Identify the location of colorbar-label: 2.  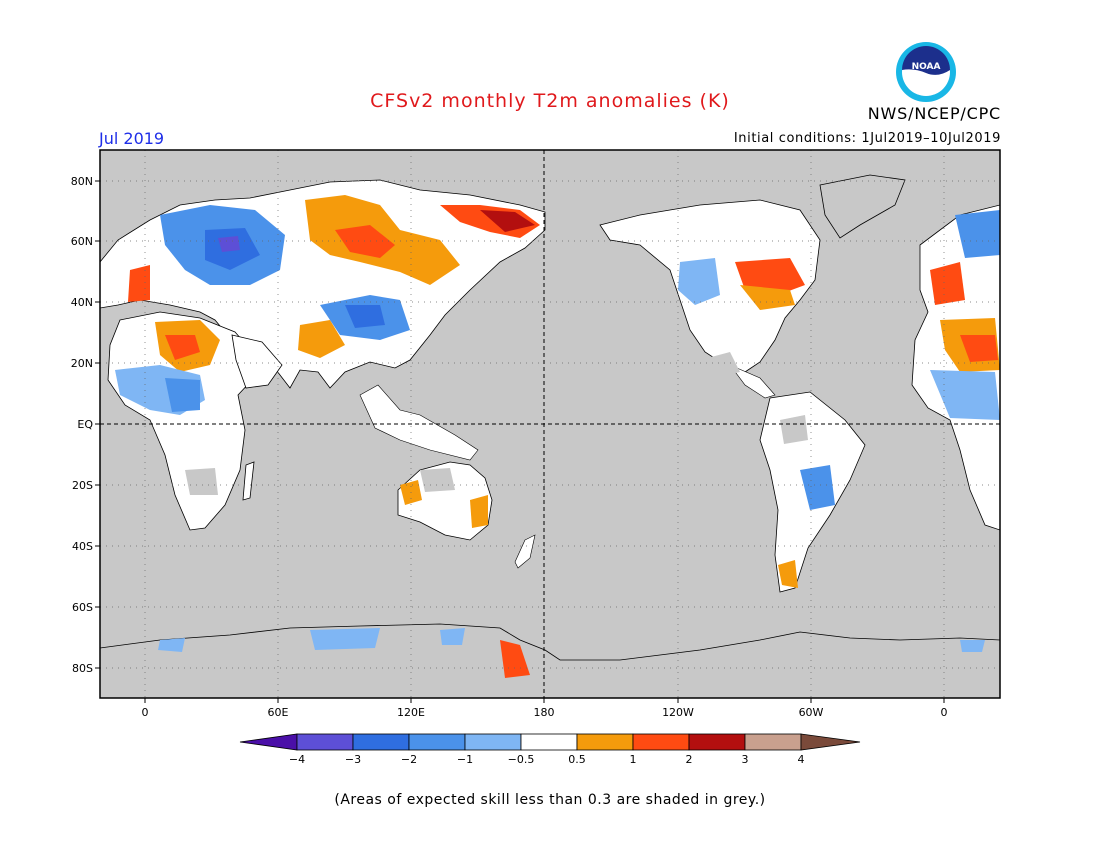
(689, 759).